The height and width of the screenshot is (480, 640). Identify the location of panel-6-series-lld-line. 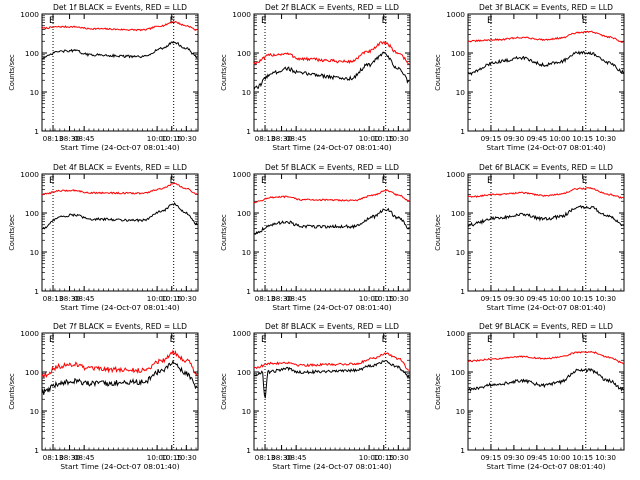
(546, 193).